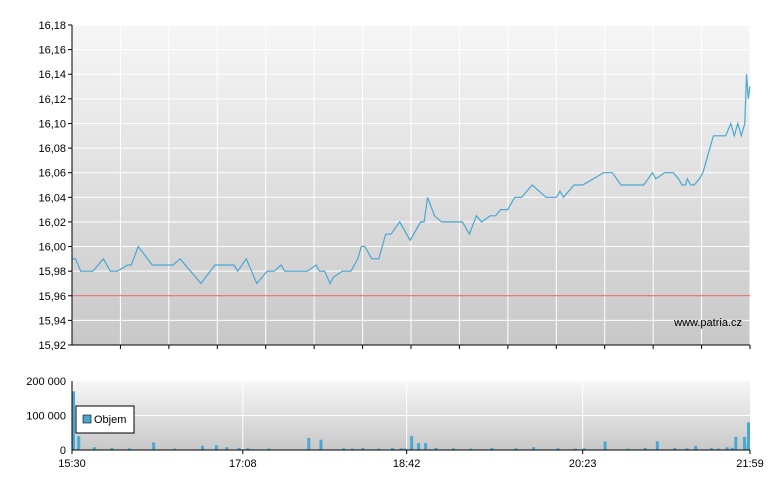 The height and width of the screenshot is (495, 780). I want to click on price-x-ticks, so click(435, 347).